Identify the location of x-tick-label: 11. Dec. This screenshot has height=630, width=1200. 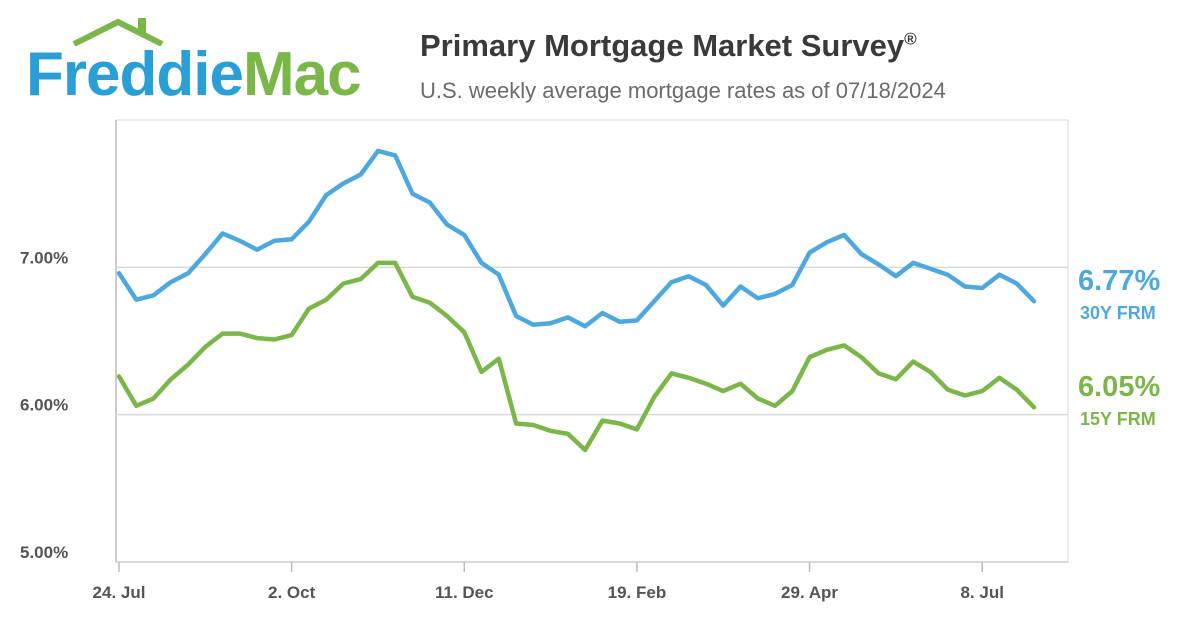
(464, 592).